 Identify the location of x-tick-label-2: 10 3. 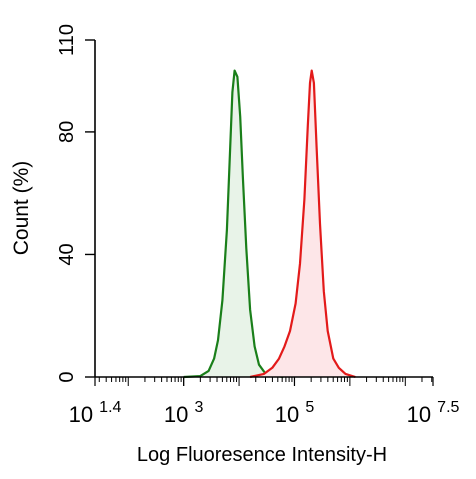
(184, 413).